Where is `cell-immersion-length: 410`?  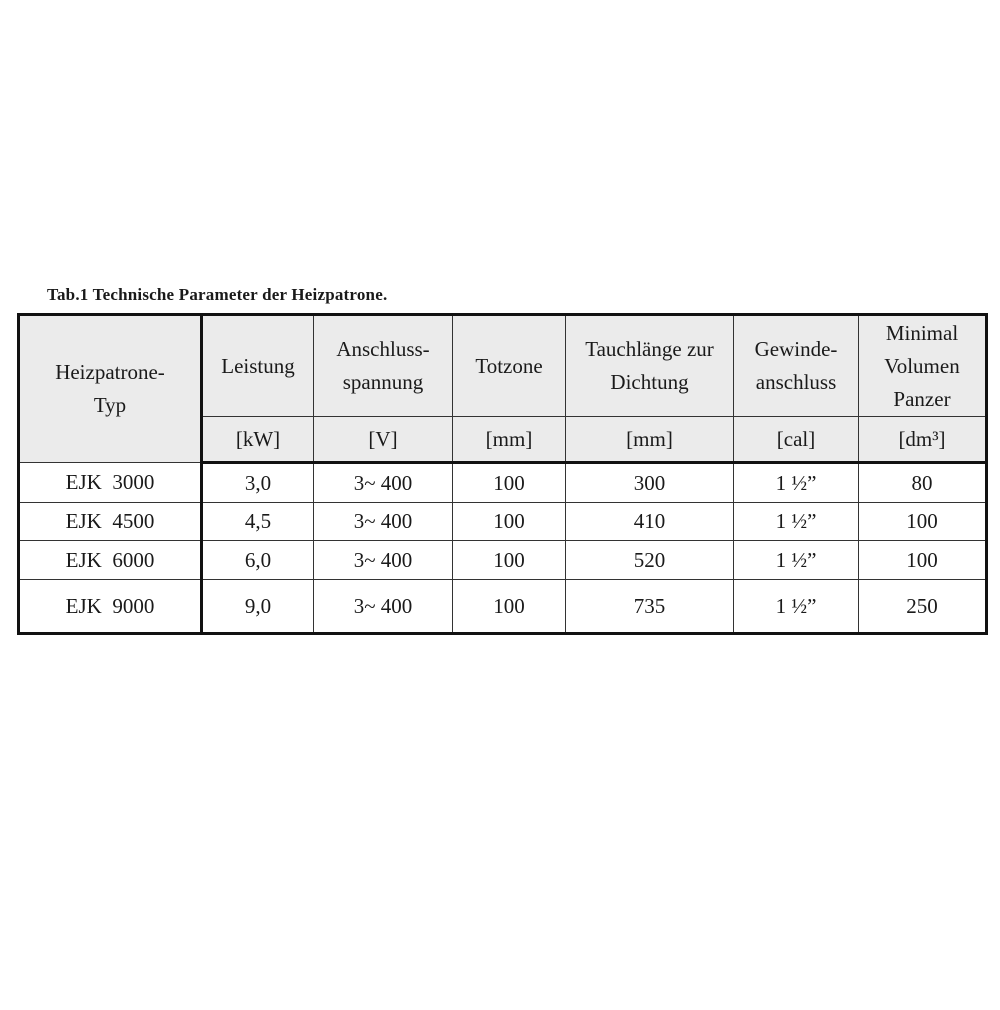 cell-immersion-length: 410 is located at coordinates (649, 521).